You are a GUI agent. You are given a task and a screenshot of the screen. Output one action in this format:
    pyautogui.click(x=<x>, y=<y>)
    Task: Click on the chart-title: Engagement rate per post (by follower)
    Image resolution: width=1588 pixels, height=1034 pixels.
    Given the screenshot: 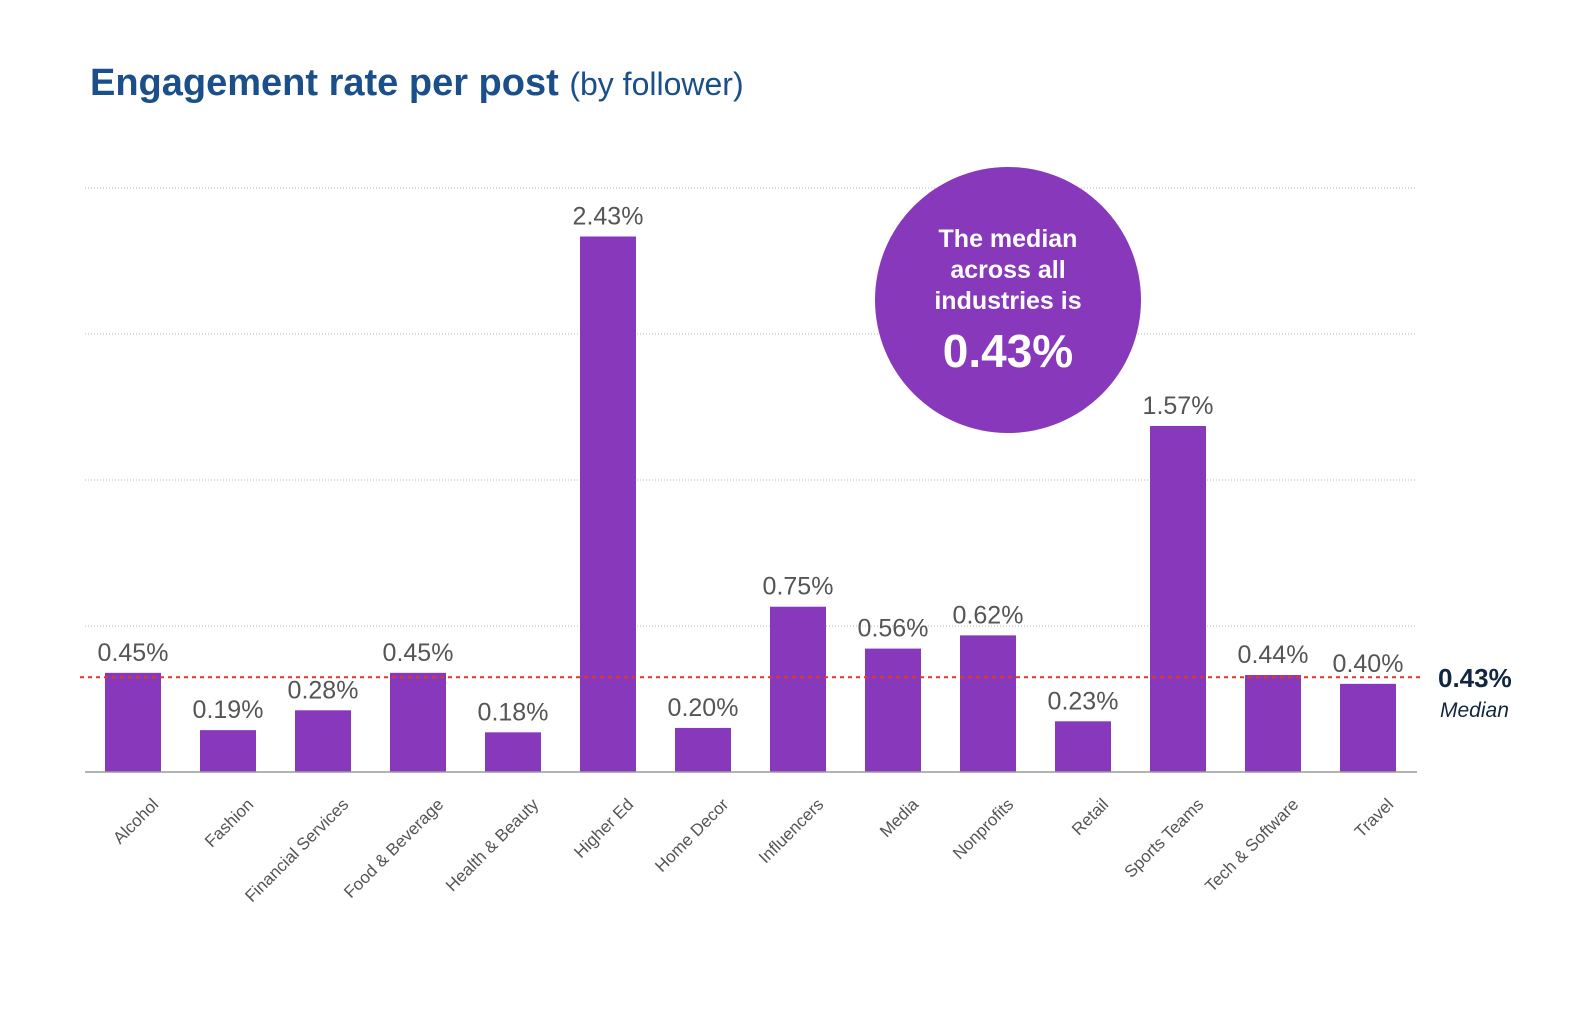 What is the action you would take?
    pyautogui.click(x=417, y=83)
    